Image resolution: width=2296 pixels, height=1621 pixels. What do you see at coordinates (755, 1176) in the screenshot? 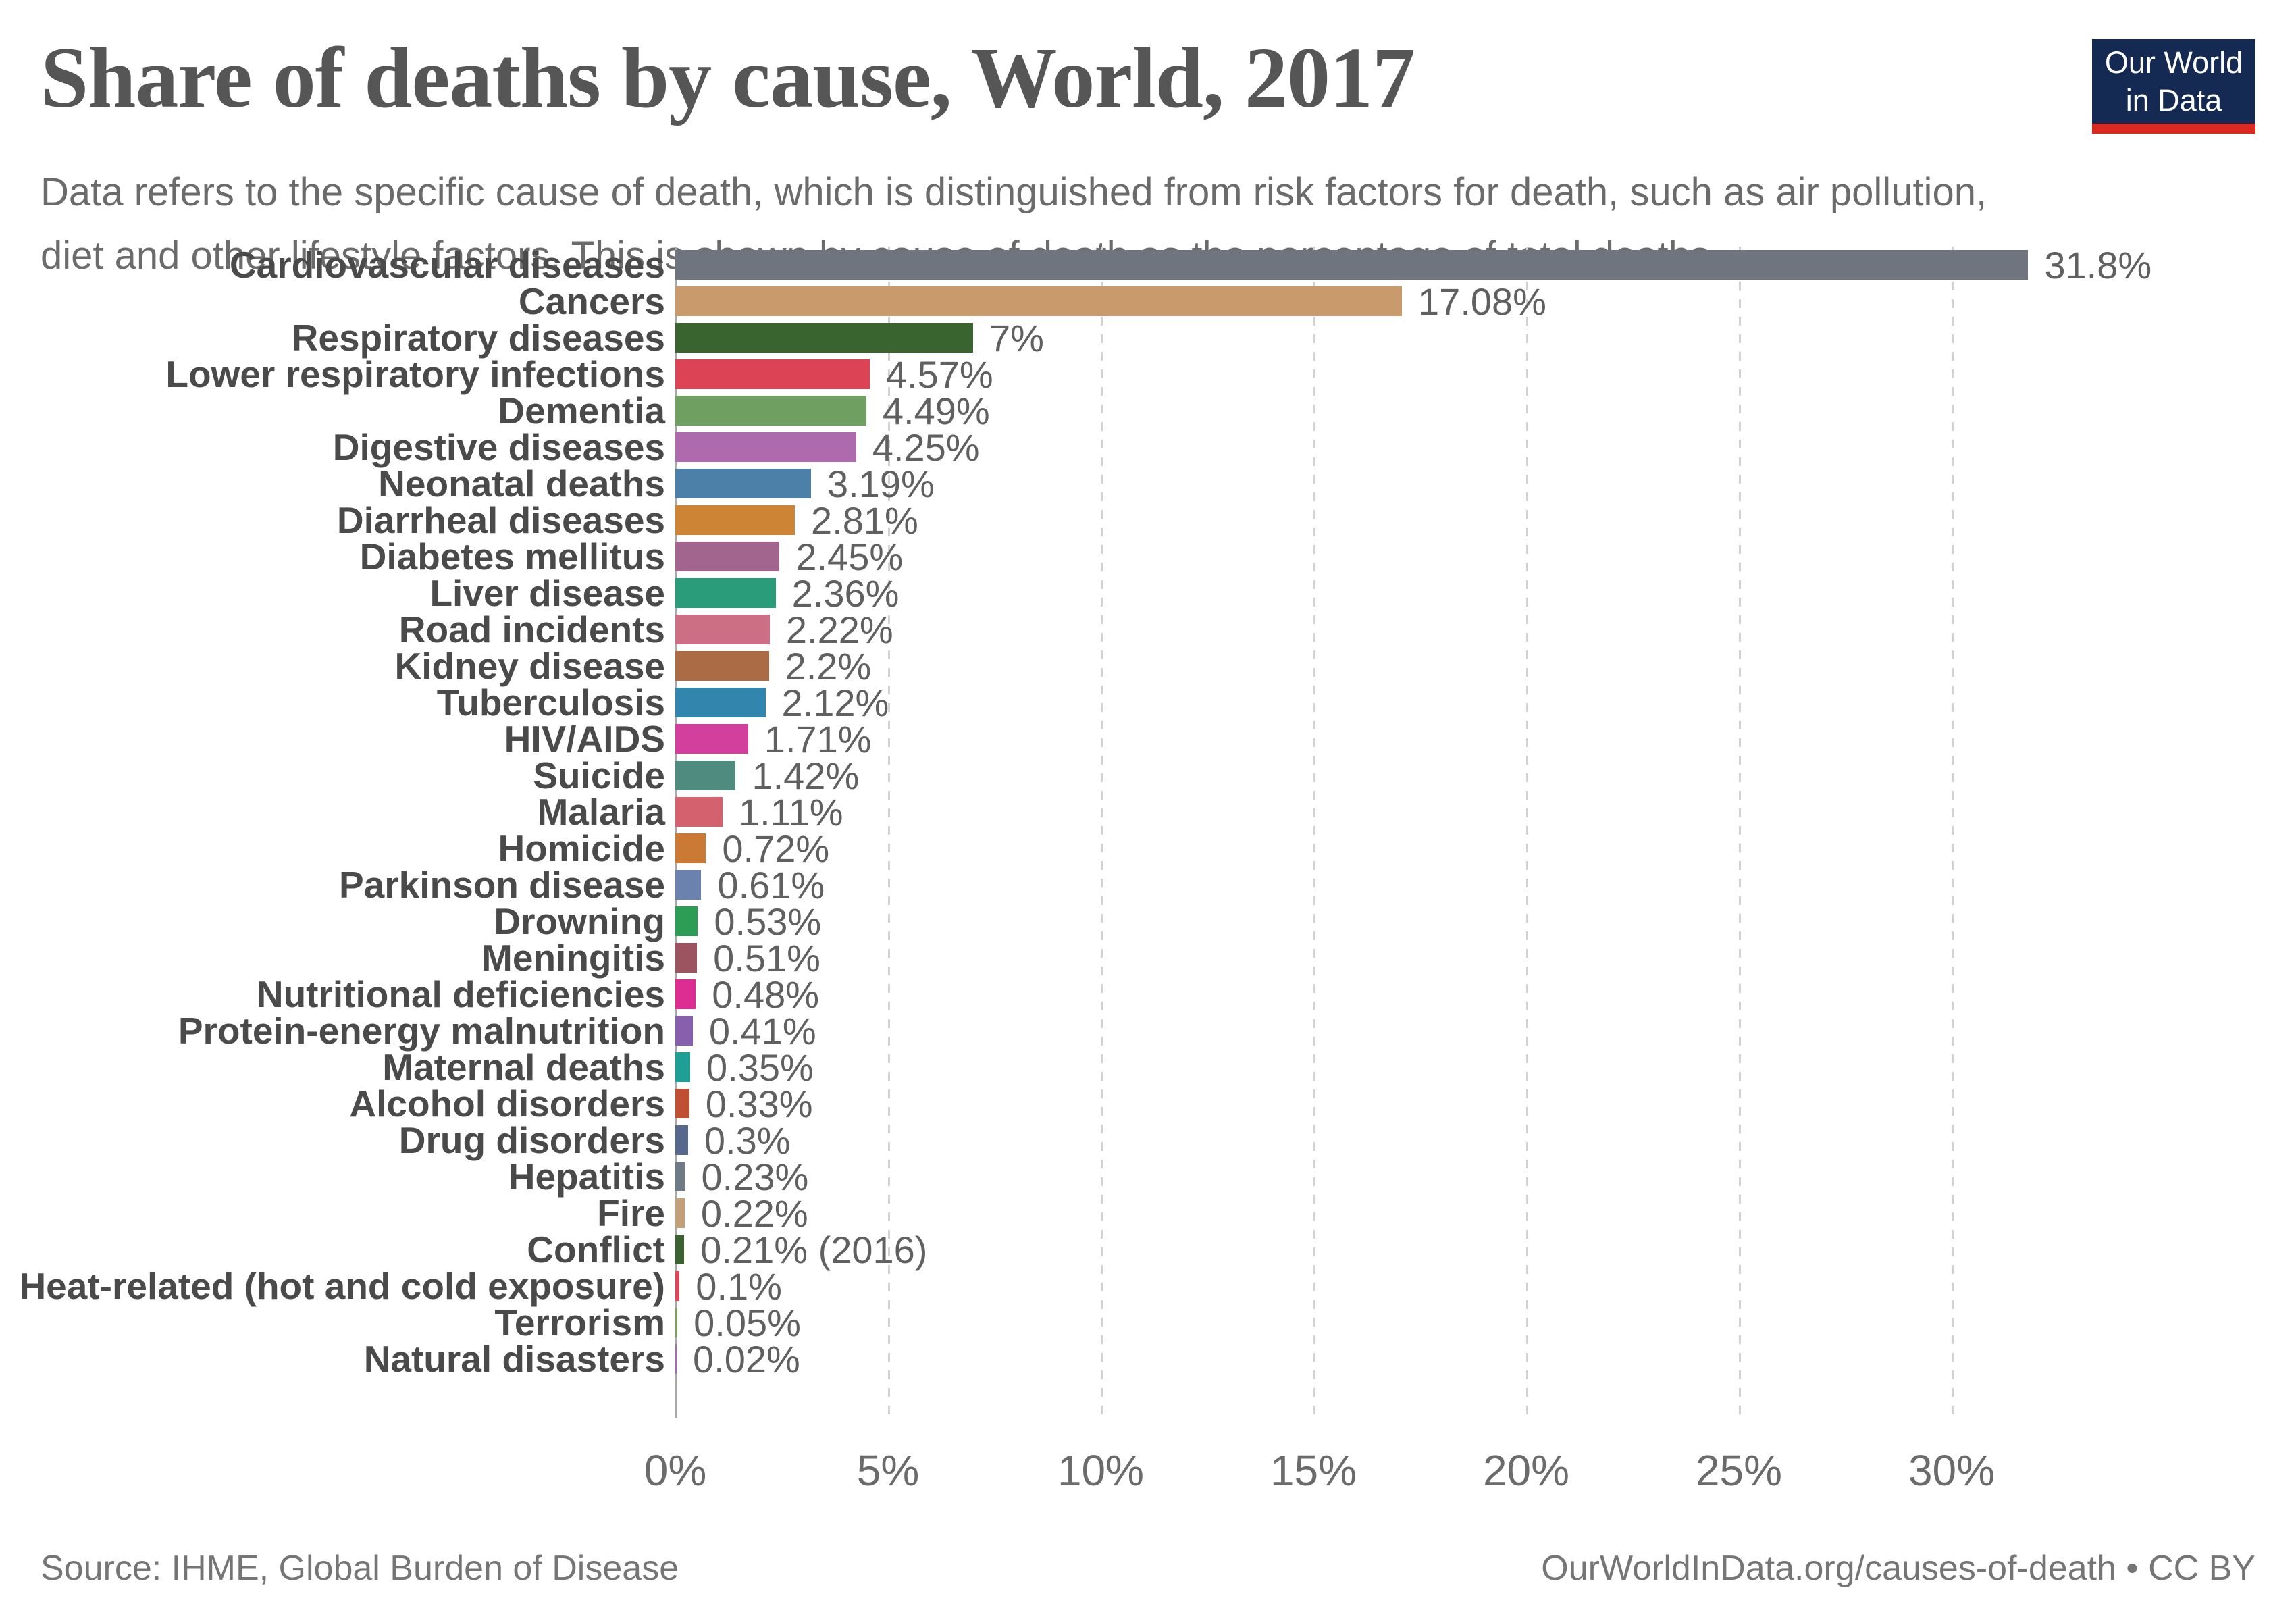
I see `value-label: 0.23%` at bounding box center [755, 1176].